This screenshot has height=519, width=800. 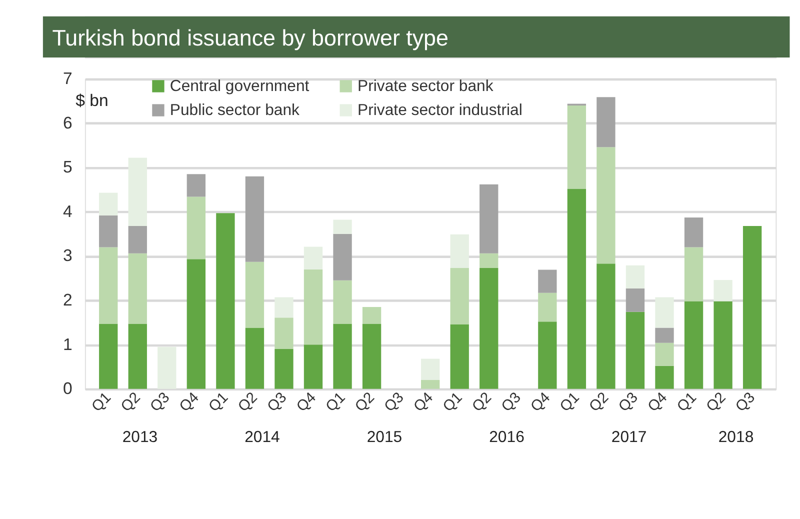 I want to click on y-tick-label: 2, so click(x=67, y=300).